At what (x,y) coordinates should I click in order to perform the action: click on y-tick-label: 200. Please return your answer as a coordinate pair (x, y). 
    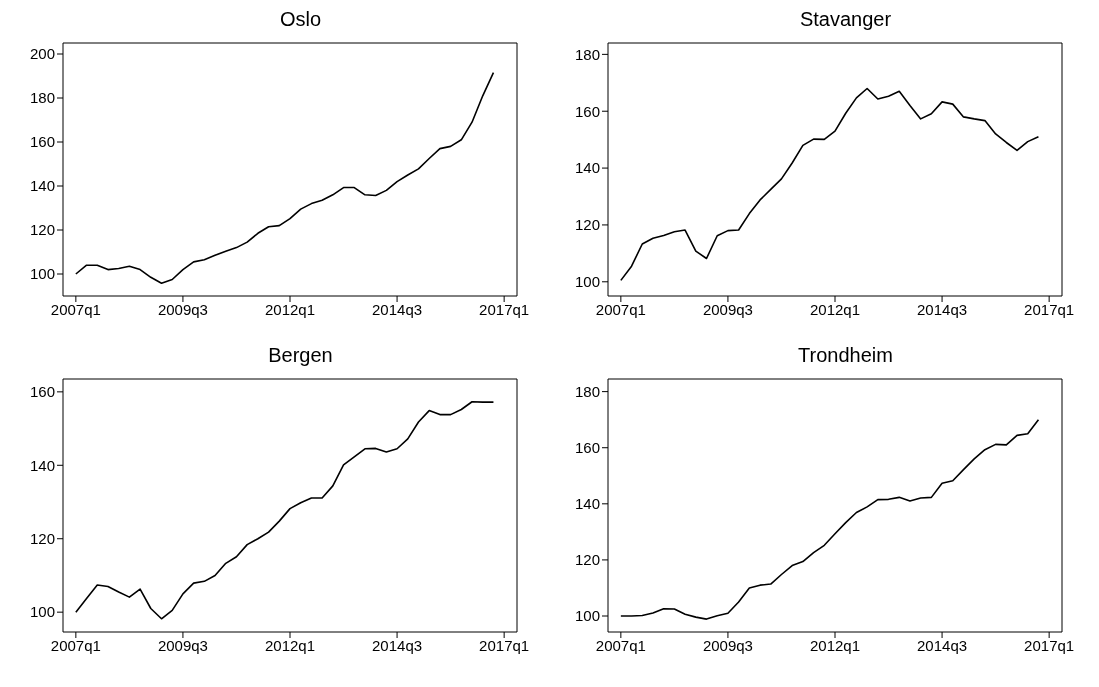
    Looking at the image, I should click on (42, 54).